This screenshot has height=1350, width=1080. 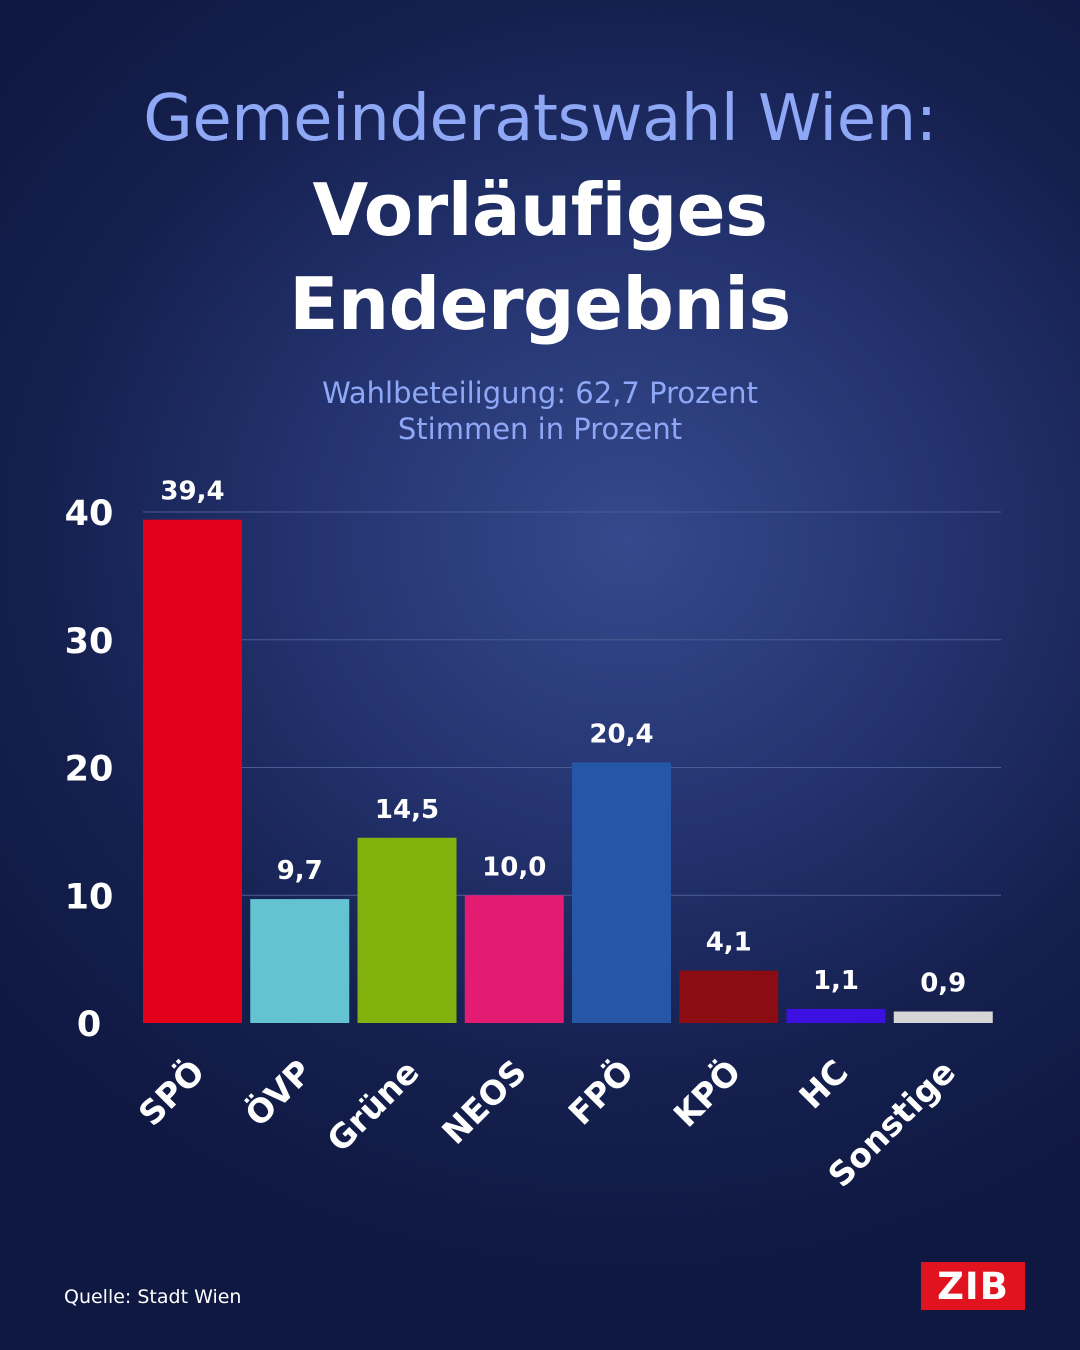 I want to click on source-note: Quelle: Stadt Wien, so click(x=153, y=1297).